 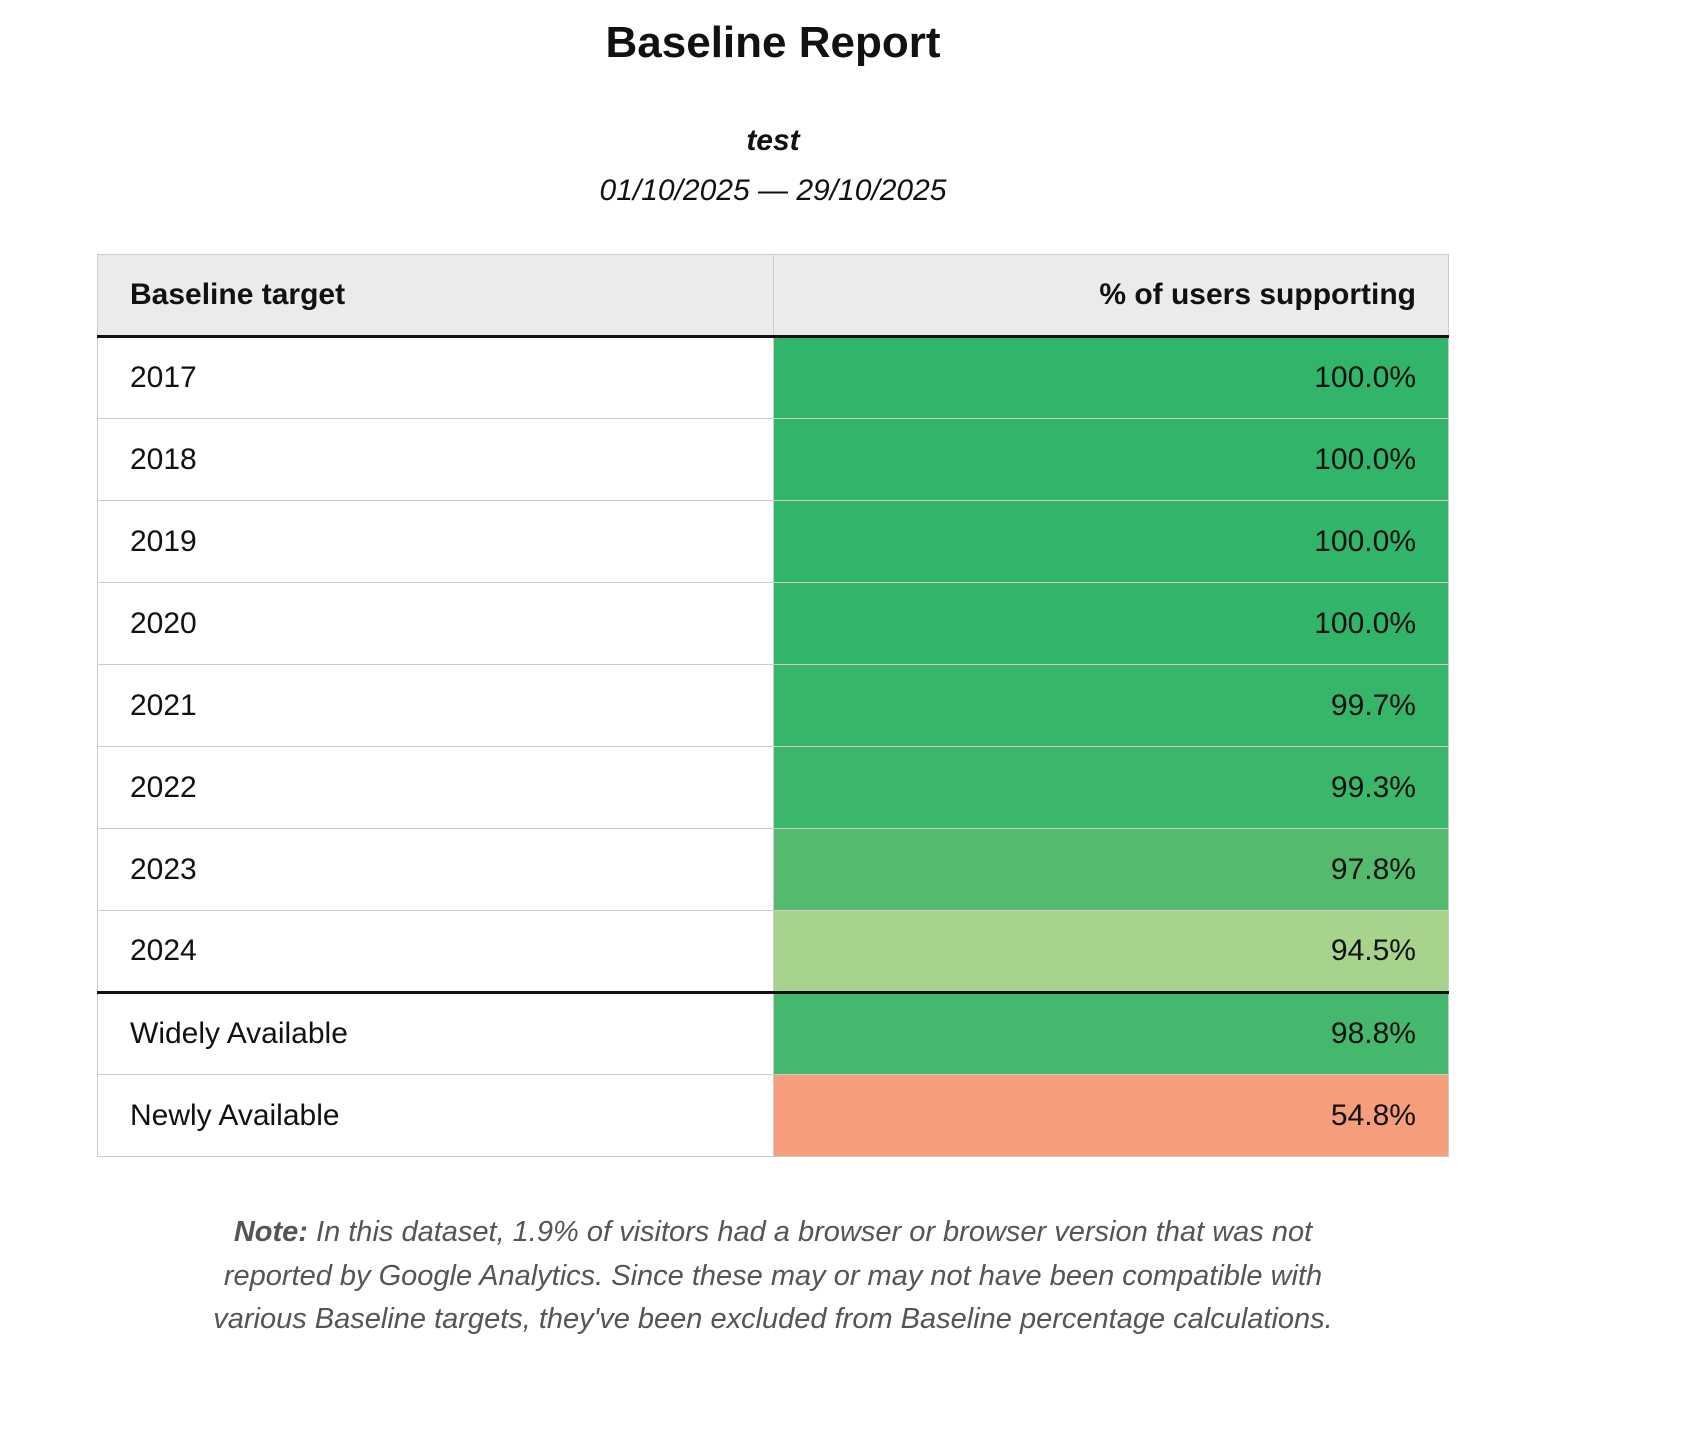 I want to click on table-row: 2022 99.3%, so click(x=773, y=787).